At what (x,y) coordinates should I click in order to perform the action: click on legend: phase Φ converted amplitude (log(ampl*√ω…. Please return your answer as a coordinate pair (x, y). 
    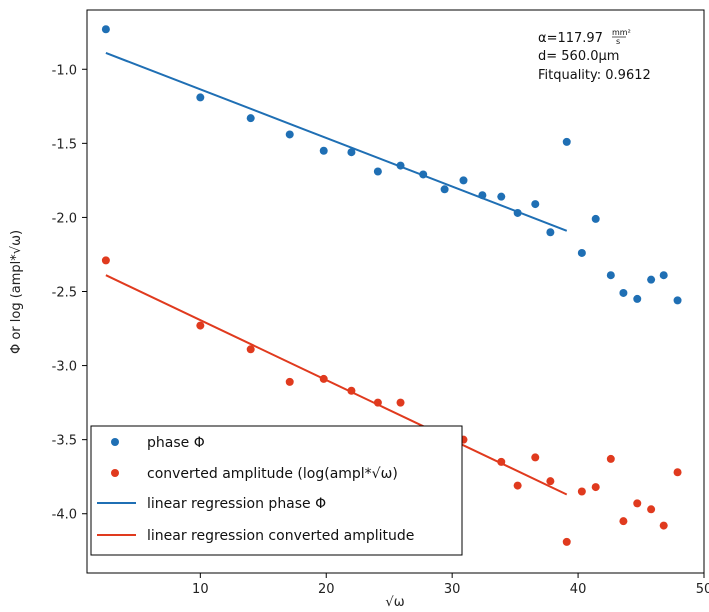
    Looking at the image, I should click on (276, 490).